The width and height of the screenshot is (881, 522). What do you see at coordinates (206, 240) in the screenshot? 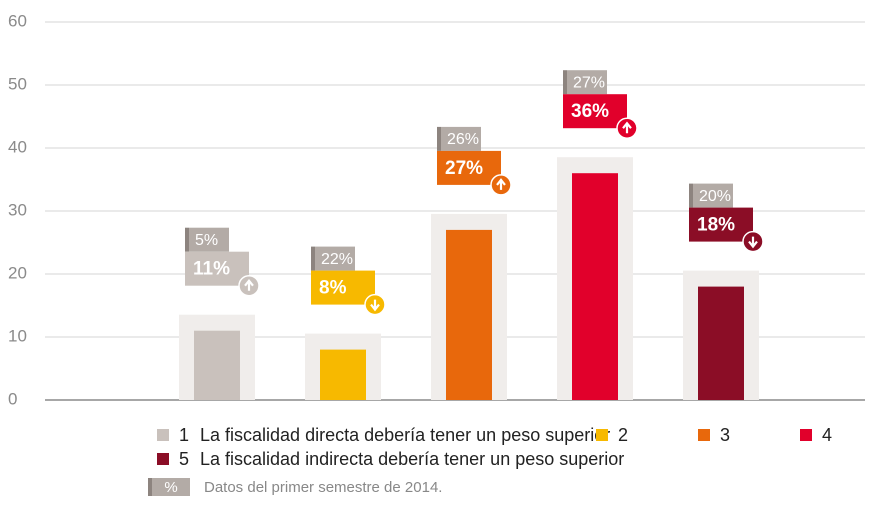
I see `previous-label: 5%` at bounding box center [206, 240].